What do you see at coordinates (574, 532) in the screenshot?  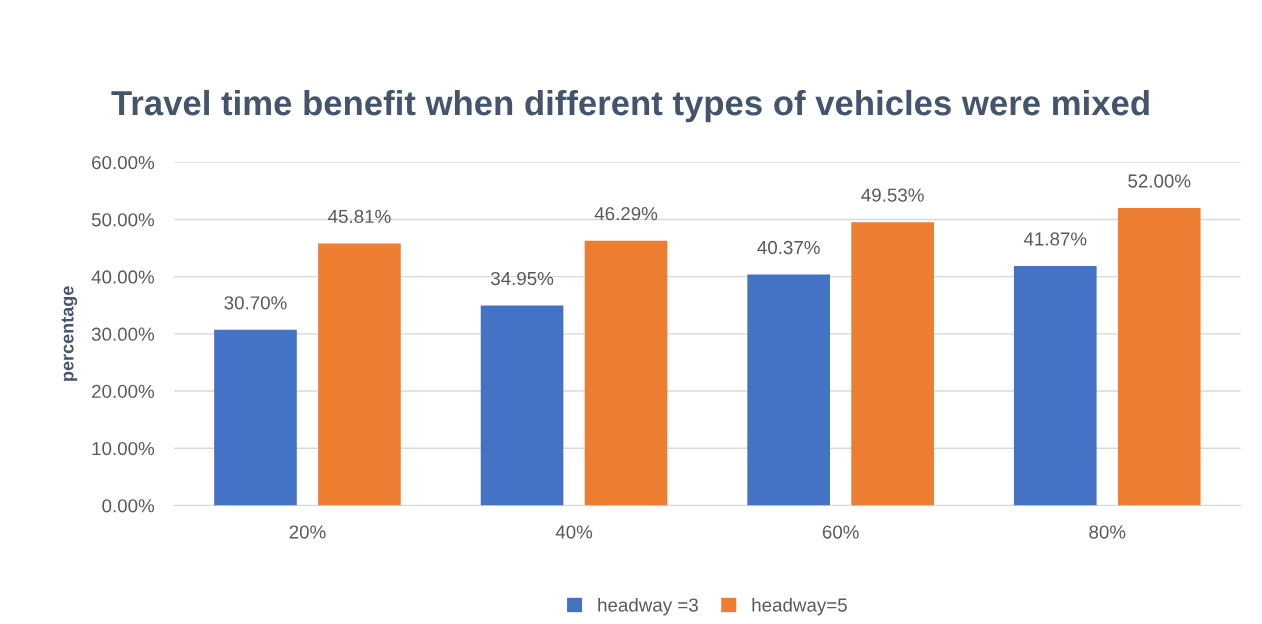 I see `x-tick-label: 40%` at bounding box center [574, 532].